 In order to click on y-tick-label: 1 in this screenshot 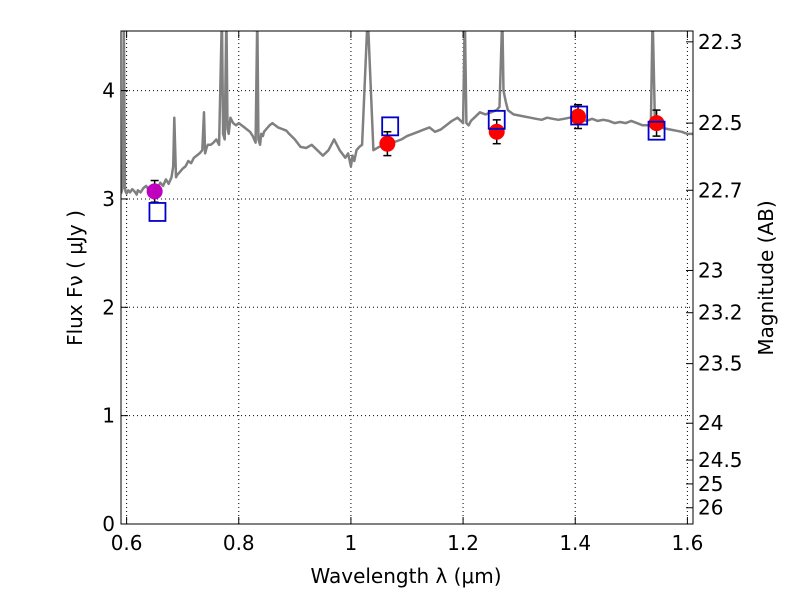, I will do `click(108, 416)`.